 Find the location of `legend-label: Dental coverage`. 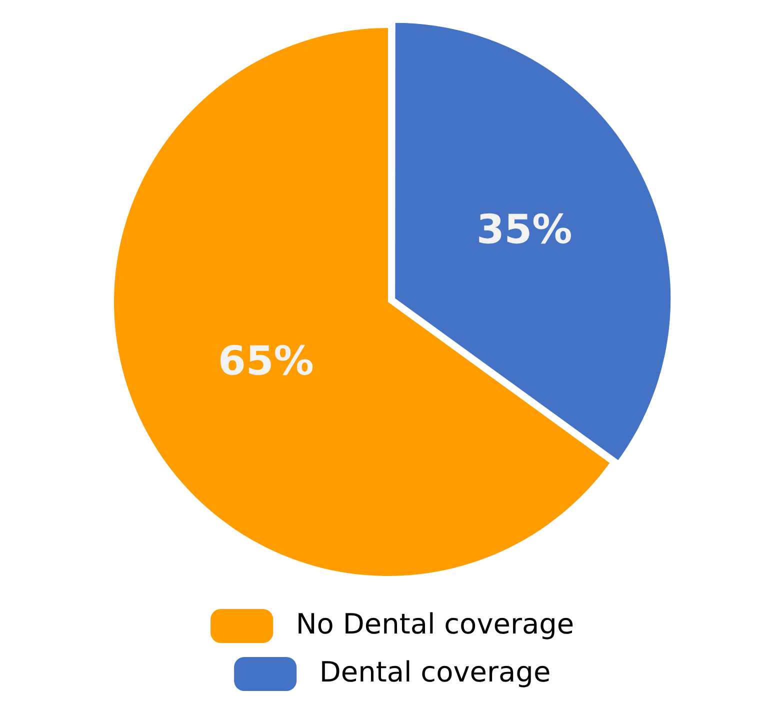

legend-label: Dental coverage is located at coordinates (435, 671).